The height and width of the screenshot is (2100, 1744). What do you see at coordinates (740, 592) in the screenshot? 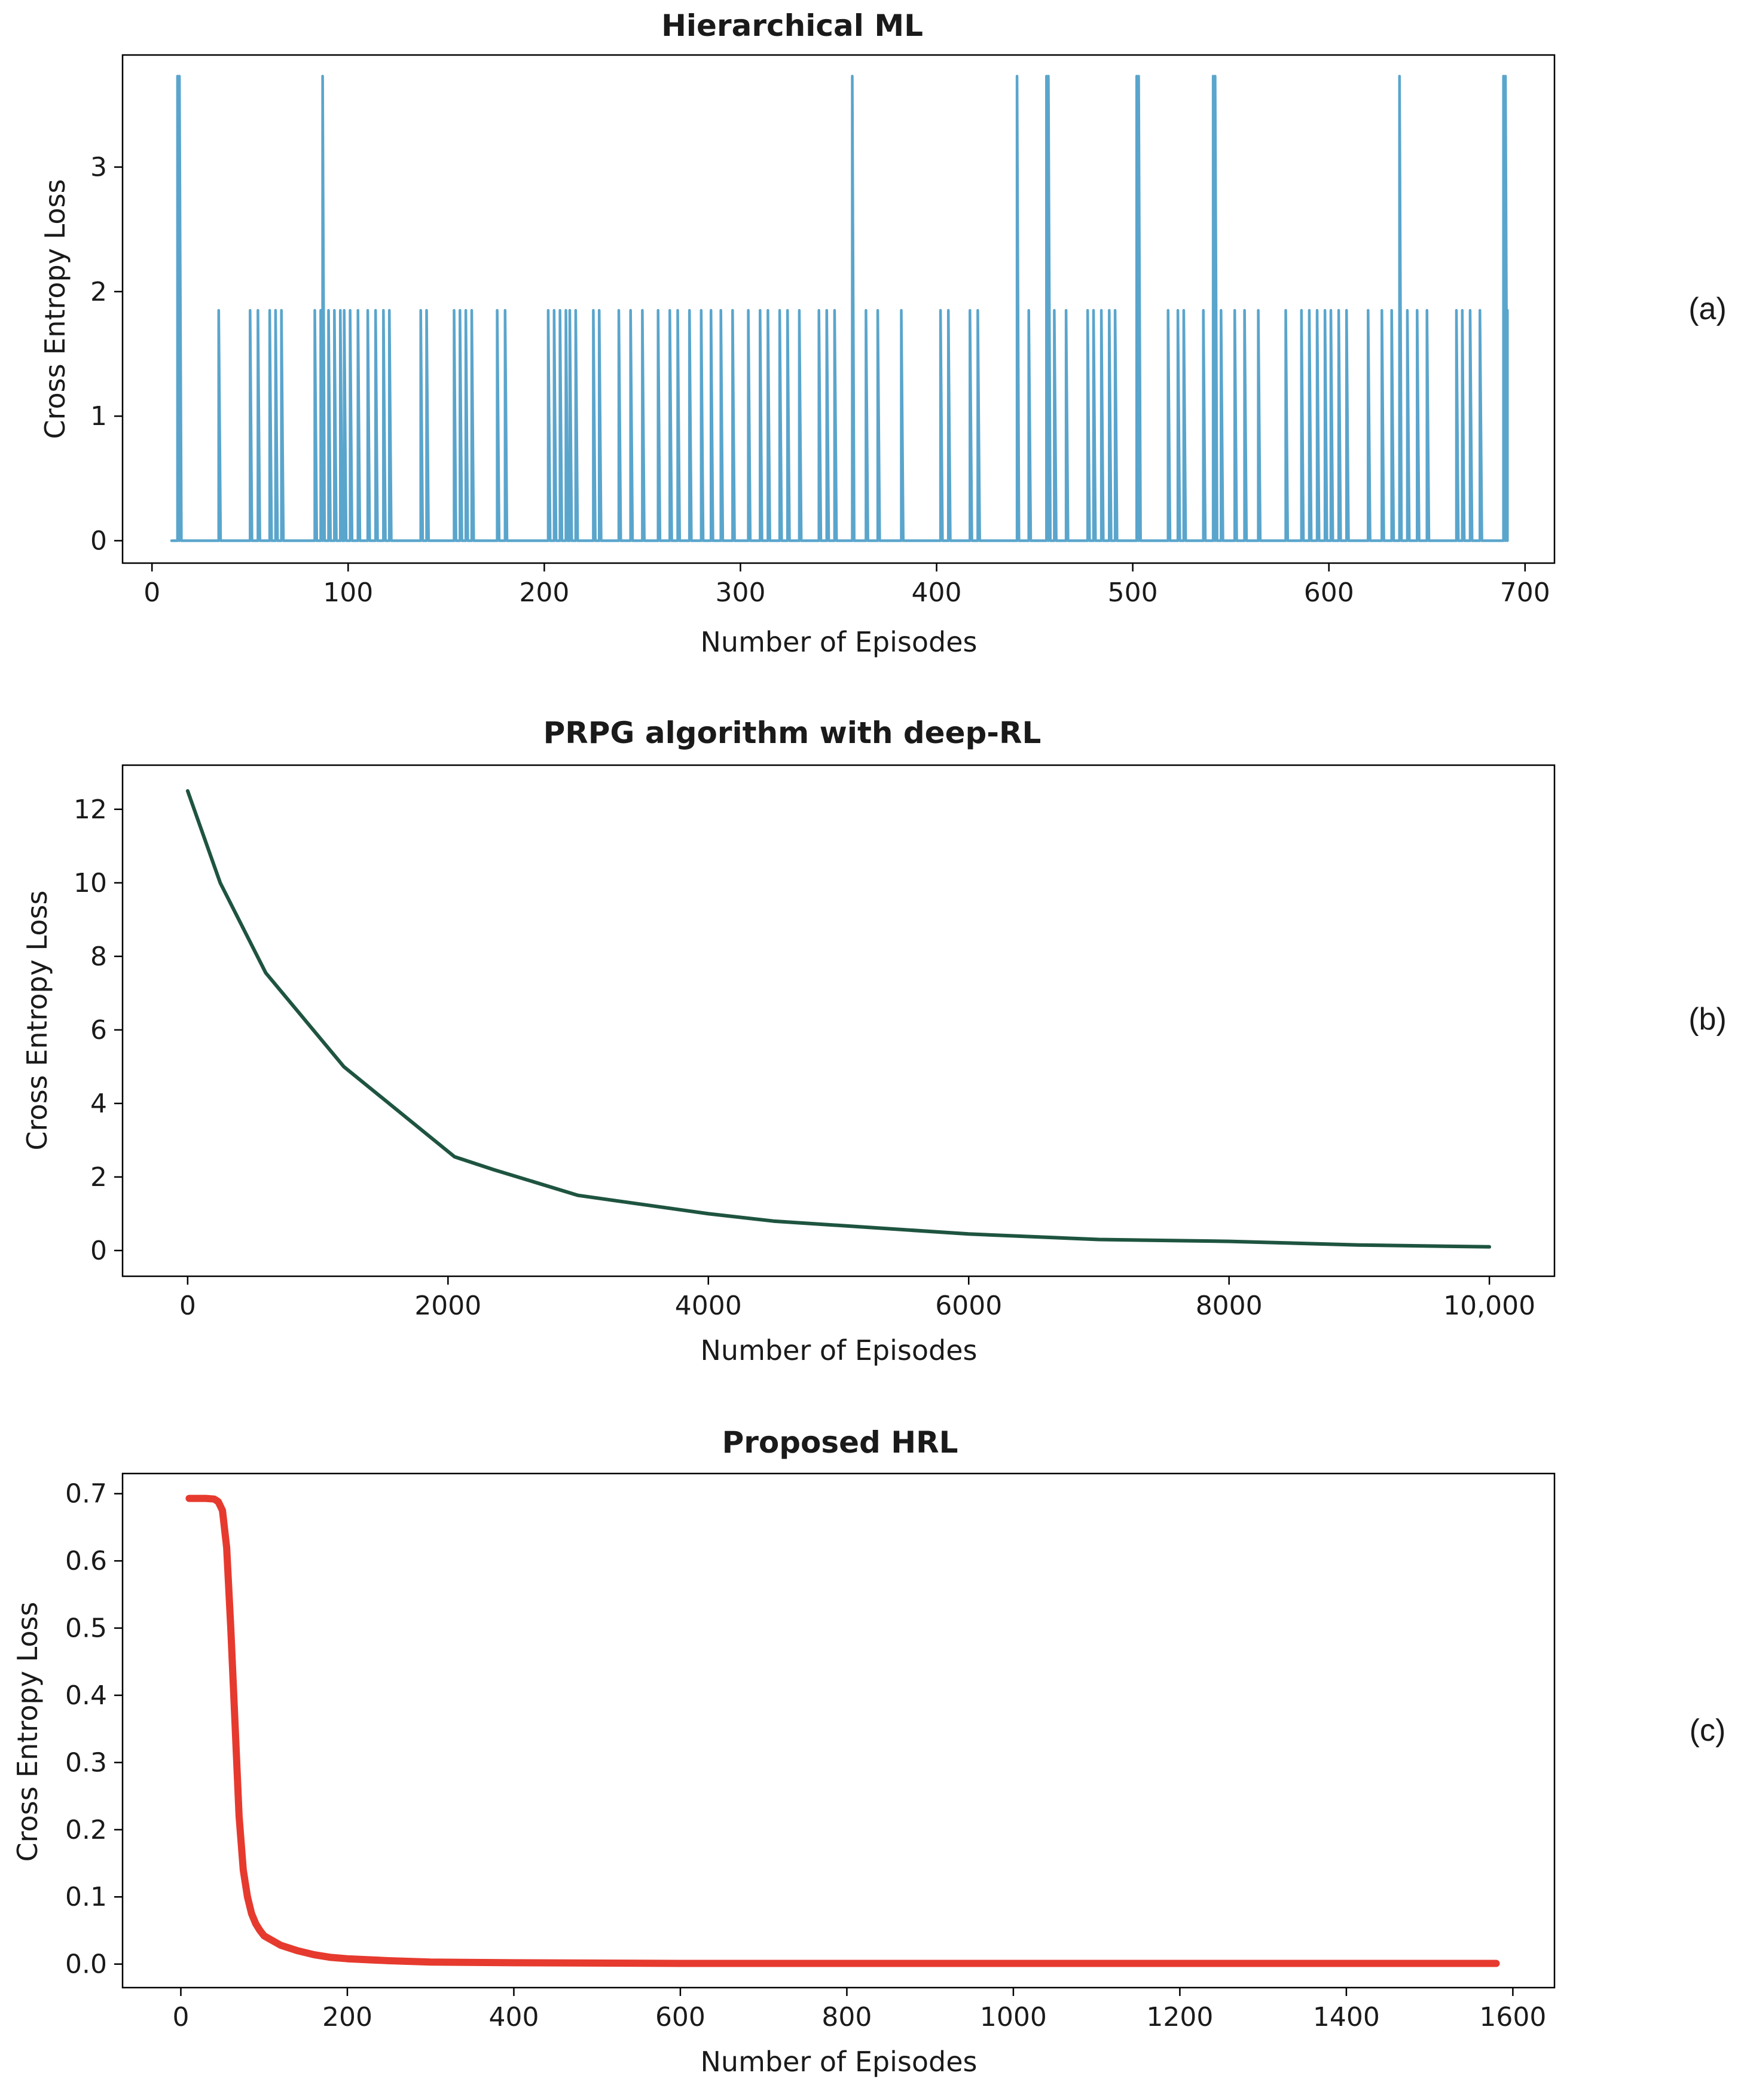
I see `x-tick-label: 300` at bounding box center [740, 592].